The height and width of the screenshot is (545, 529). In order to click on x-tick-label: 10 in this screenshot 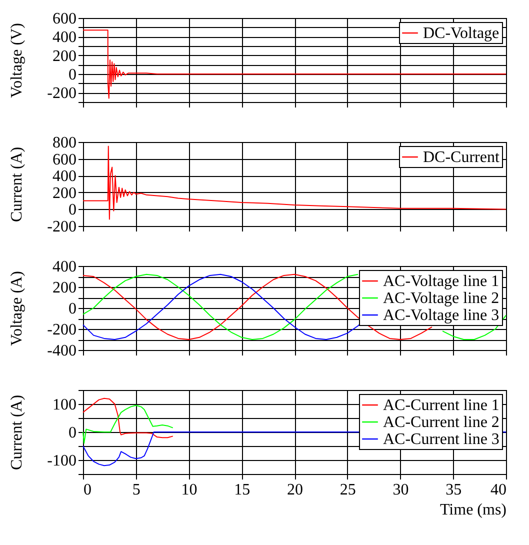, I will do `click(189, 490)`.